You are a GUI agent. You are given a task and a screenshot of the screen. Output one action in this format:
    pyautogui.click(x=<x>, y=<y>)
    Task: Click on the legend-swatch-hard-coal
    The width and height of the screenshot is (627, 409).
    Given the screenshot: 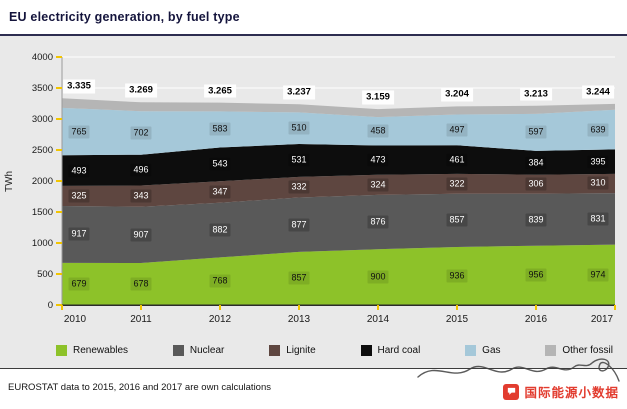 What is the action you would take?
    pyautogui.click(x=366, y=350)
    